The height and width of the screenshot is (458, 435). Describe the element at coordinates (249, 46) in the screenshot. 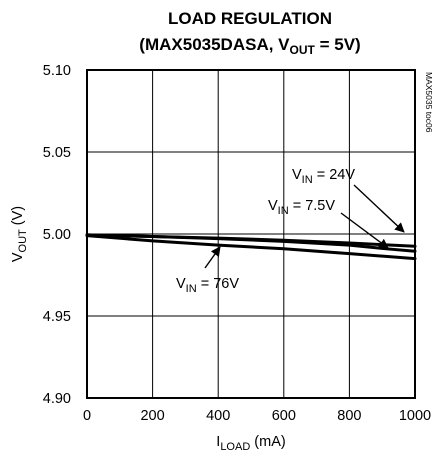

I see `chart-title-line2: (MAX5035DASA, VOUT = 5V)` at that location.